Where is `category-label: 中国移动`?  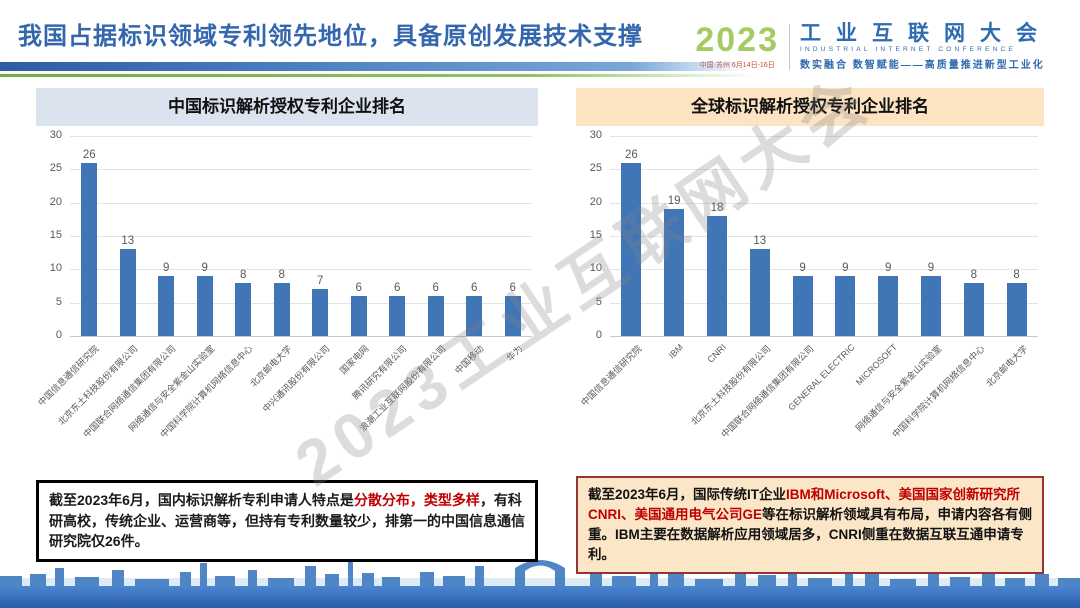
category-label: 中国移动 is located at coordinates (469, 359).